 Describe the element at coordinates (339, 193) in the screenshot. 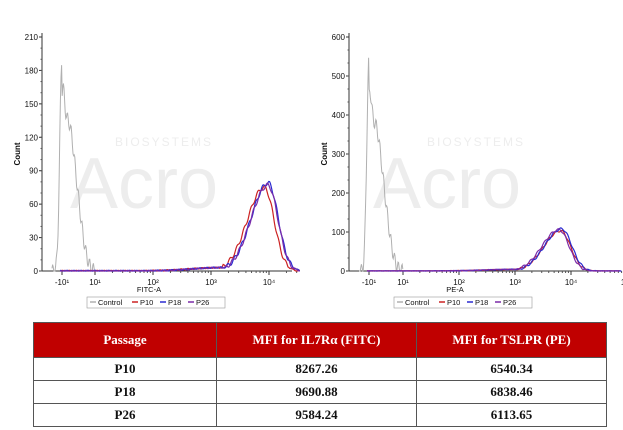

I see `y-tick-label: 200` at that location.